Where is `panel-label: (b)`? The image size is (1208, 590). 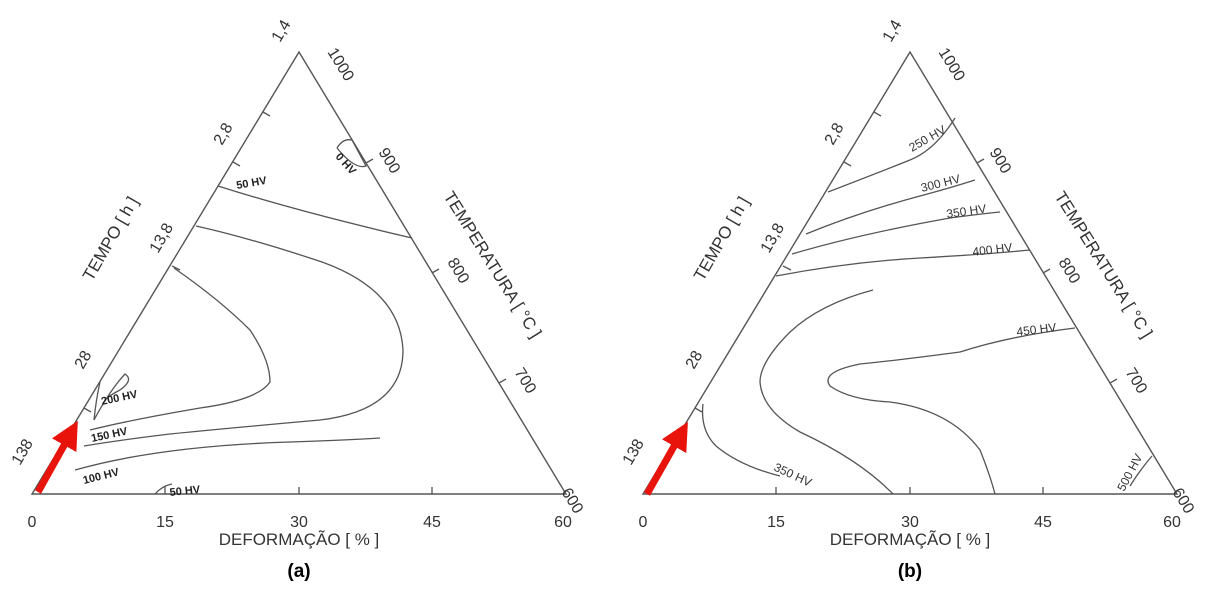 panel-label: (b) is located at coordinates (910, 571).